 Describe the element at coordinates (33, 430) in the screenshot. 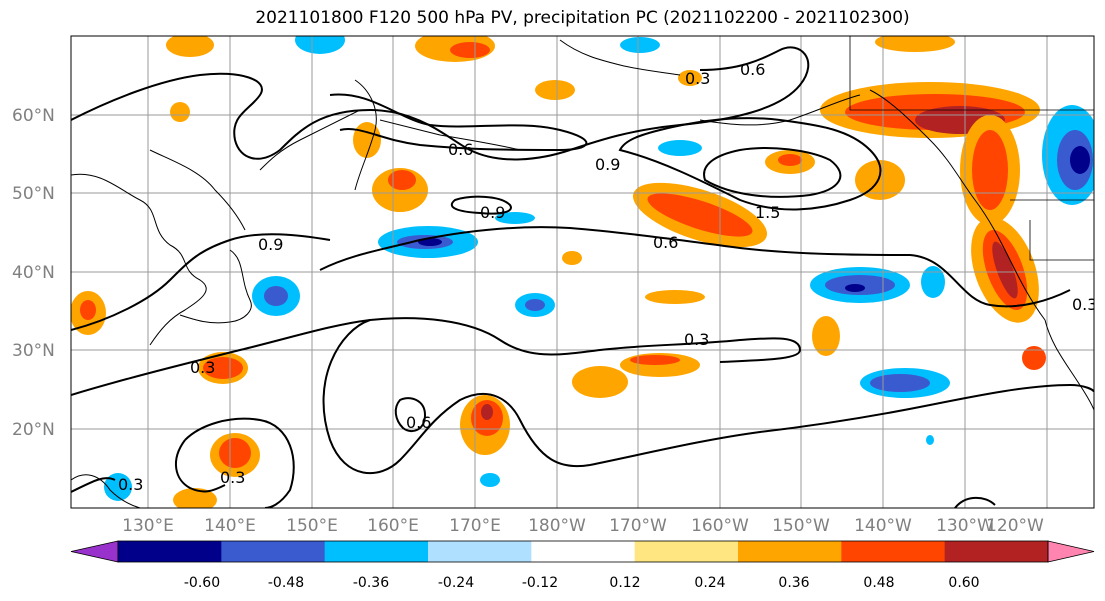

I see `lat-label: 20°N` at that location.